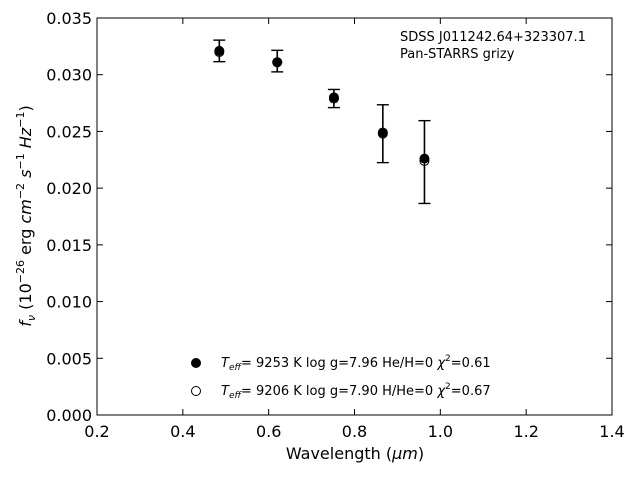 This screenshot has height=480, width=640. I want to click on annotation-line-2: Pan-STARRS grizy, so click(457, 54).